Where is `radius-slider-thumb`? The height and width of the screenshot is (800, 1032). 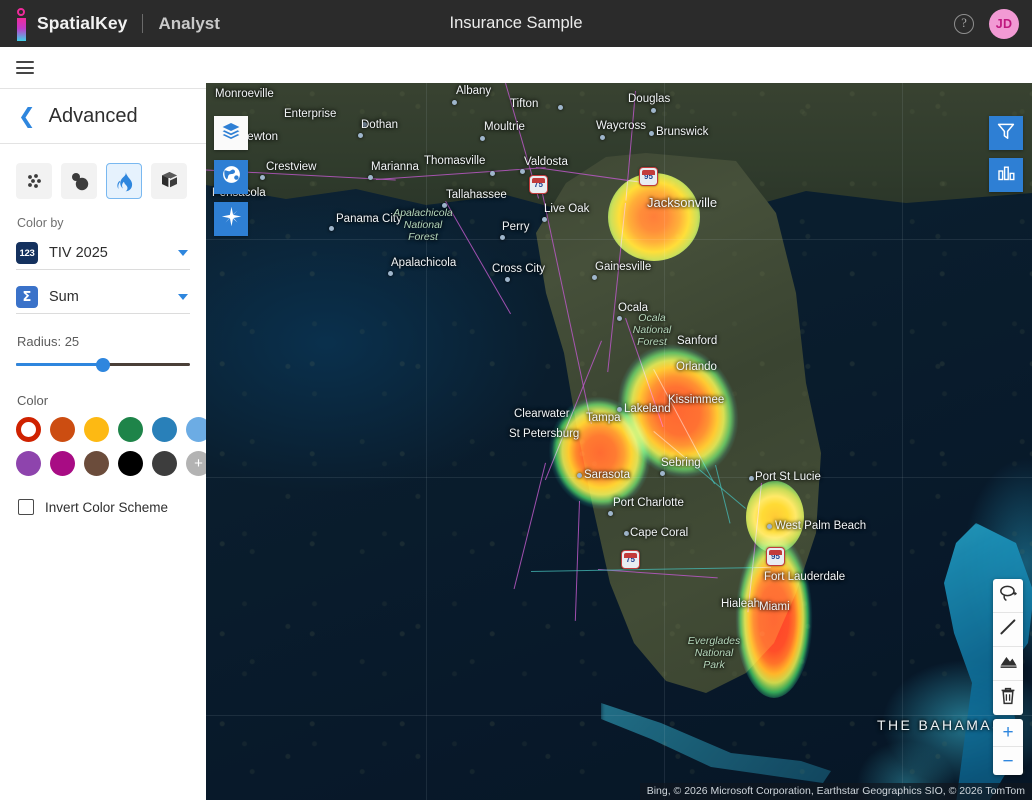 radius-slider-thumb is located at coordinates (103, 365).